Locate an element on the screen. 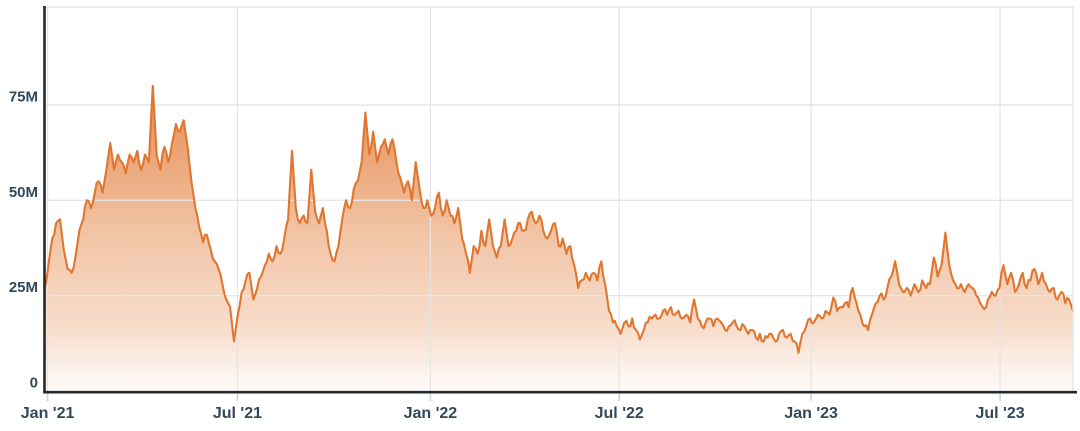 This screenshot has height=431, width=1080. x-tick-label: Jul '23 is located at coordinates (999, 413).